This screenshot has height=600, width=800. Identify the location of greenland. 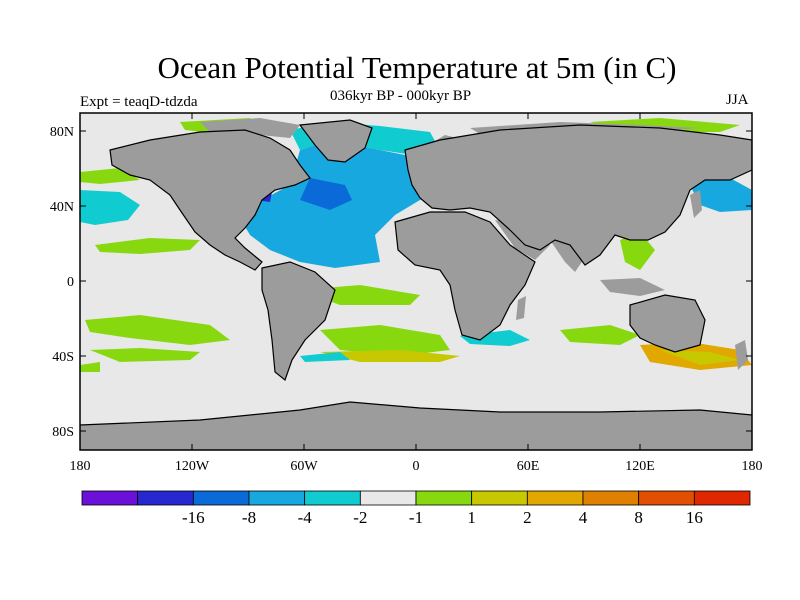
(336, 141).